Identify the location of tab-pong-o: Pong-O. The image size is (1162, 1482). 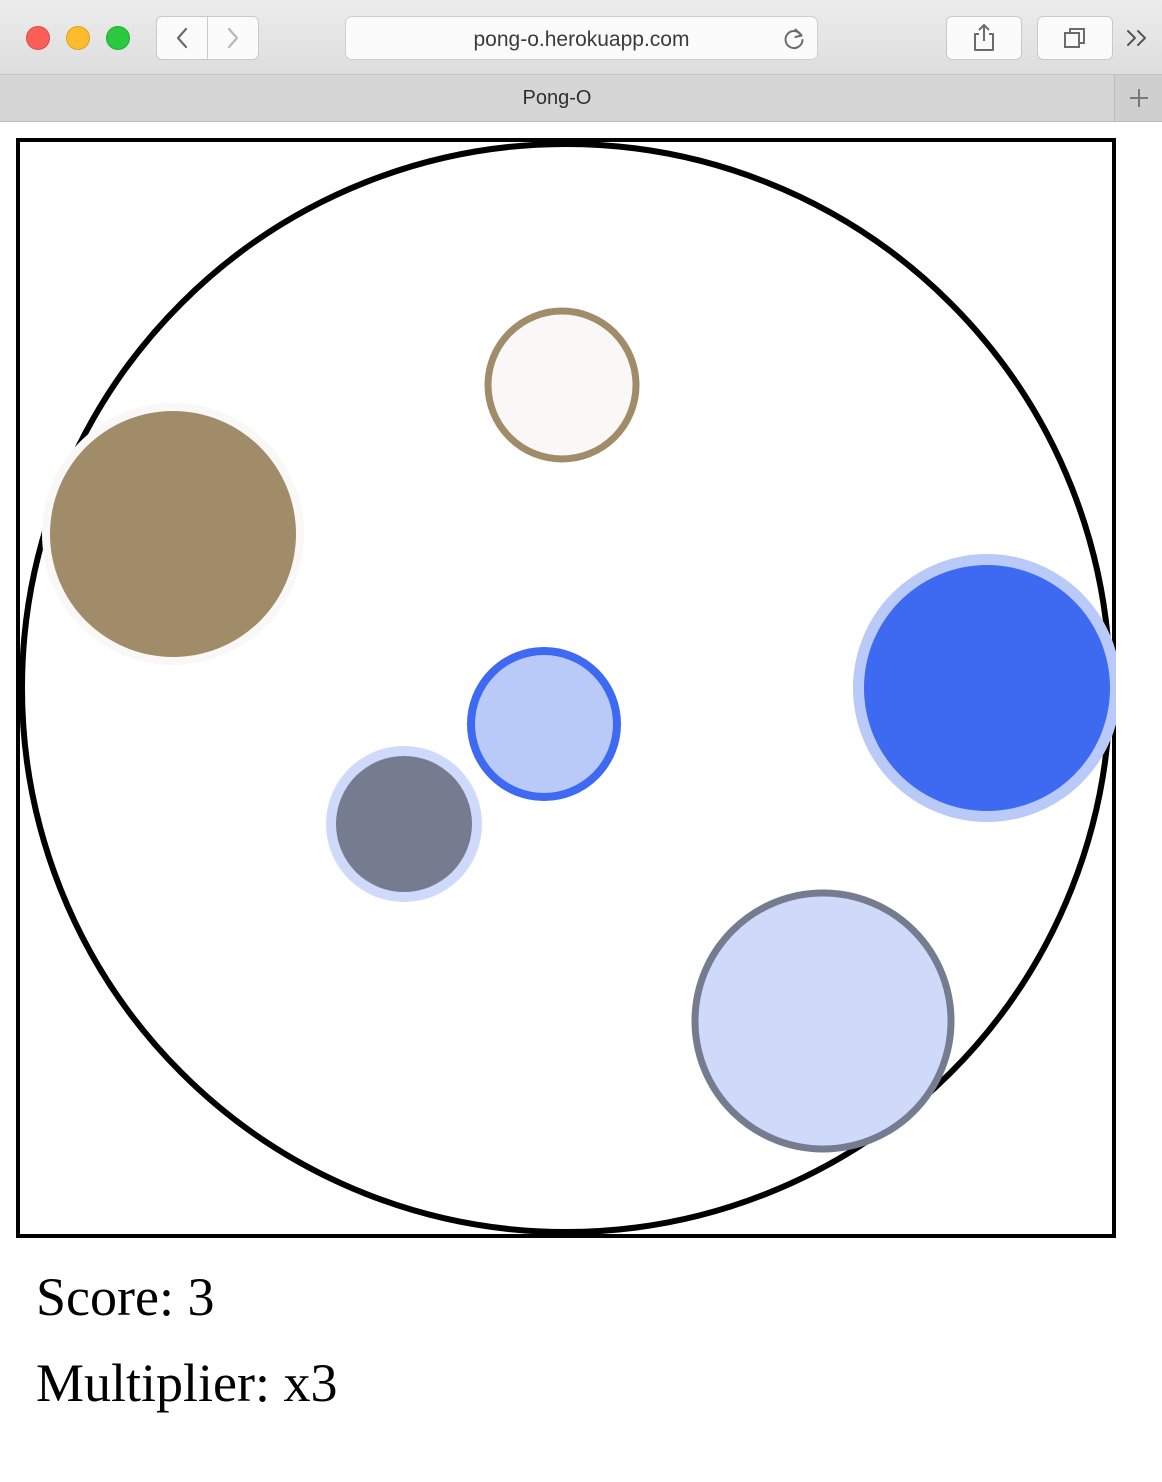
(557, 98).